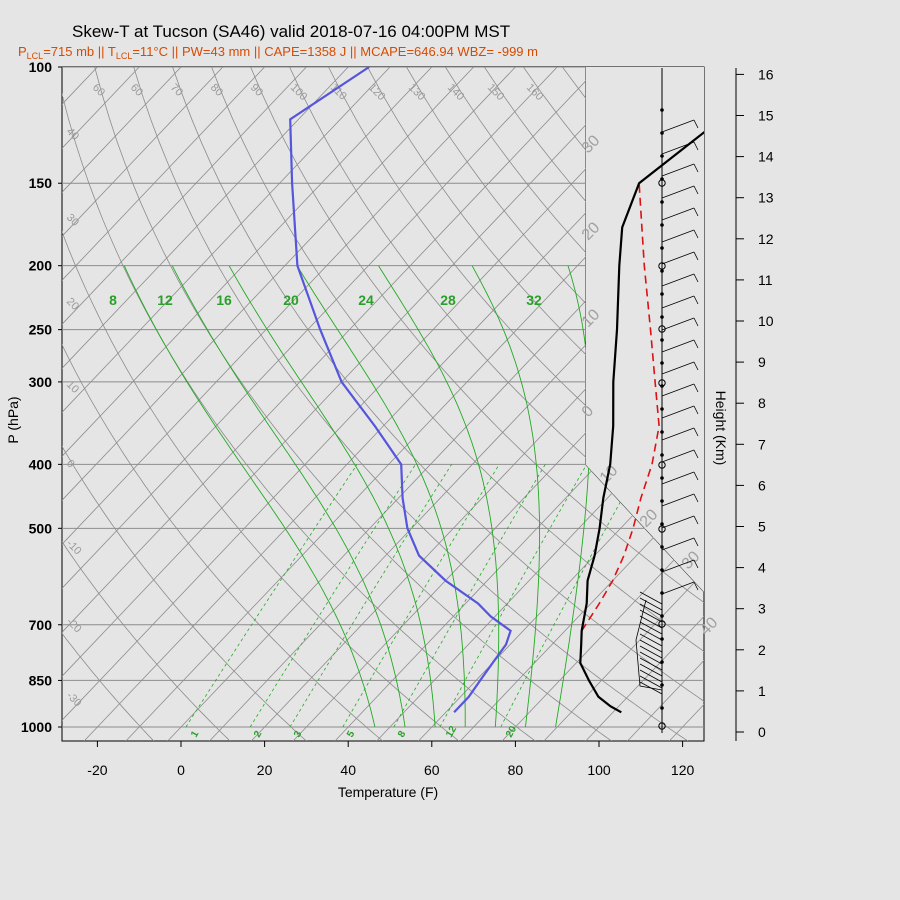  Describe the element at coordinates (124, 56) in the screenshot. I see `subtitle-lcl-t-sub: LCL` at that location.